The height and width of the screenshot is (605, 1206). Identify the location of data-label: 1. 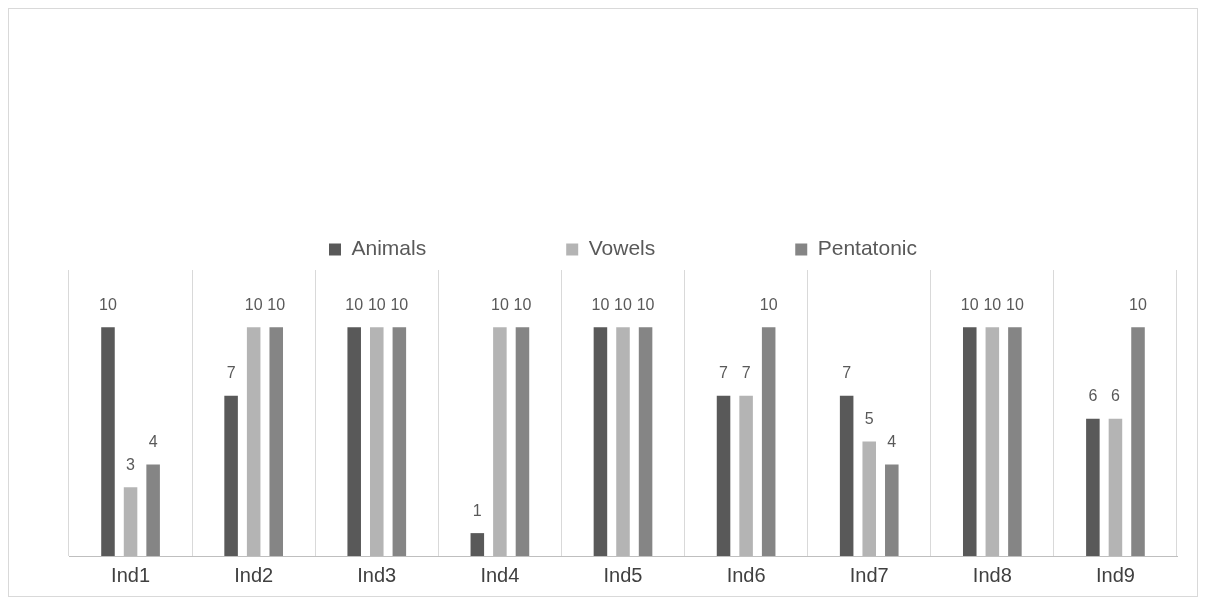
(477, 510).